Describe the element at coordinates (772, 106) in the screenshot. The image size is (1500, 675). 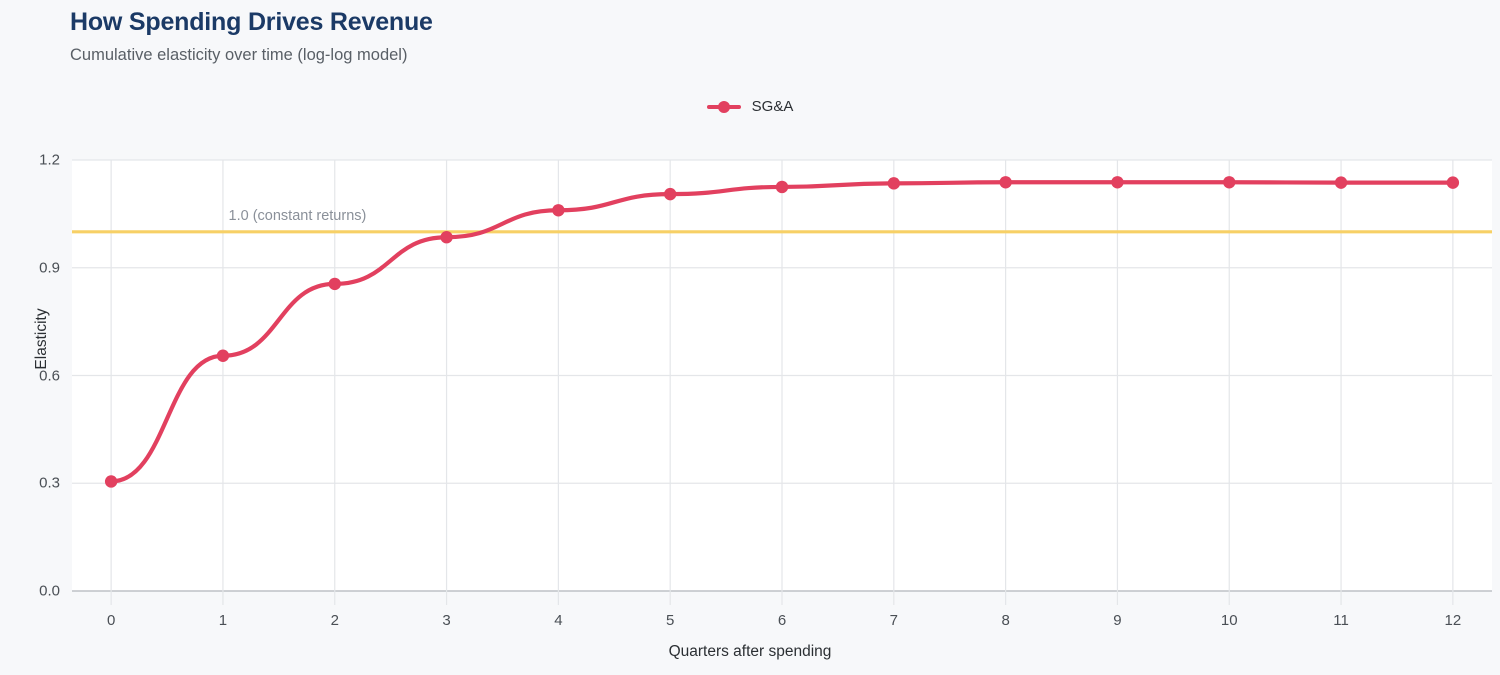
I see `legend-label: SG&A` at that location.